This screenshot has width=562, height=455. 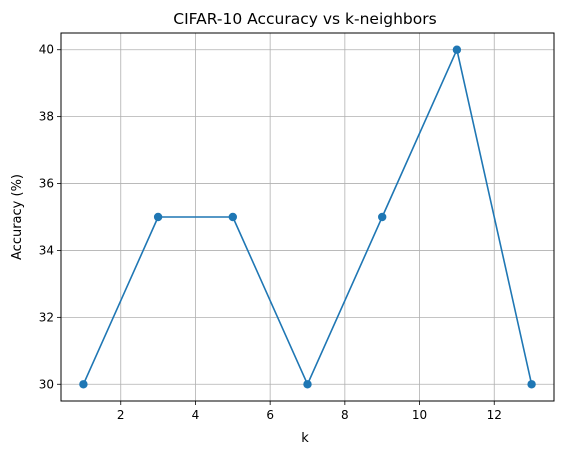 What do you see at coordinates (121, 415) in the screenshot?
I see `x-tick-label: 2` at bounding box center [121, 415].